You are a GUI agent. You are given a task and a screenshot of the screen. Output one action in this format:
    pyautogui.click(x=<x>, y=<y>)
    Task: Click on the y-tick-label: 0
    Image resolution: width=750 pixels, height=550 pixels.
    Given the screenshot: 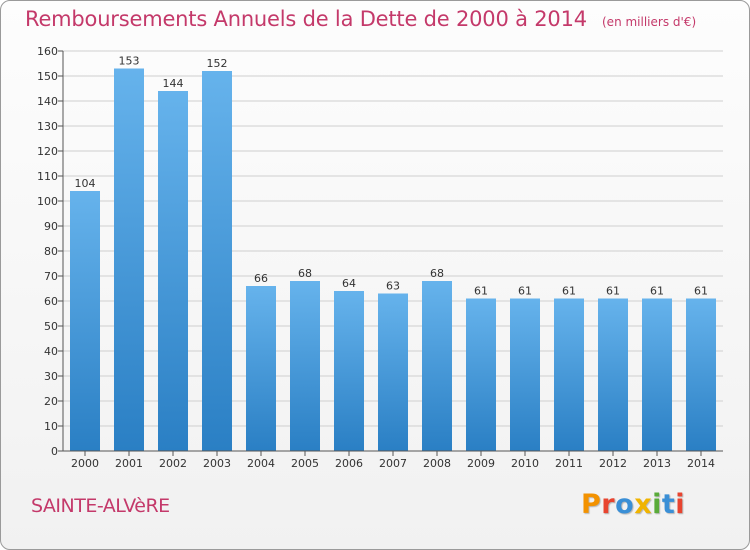 What is the action you would take?
    pyautogui.click(x=54, y=451)
    